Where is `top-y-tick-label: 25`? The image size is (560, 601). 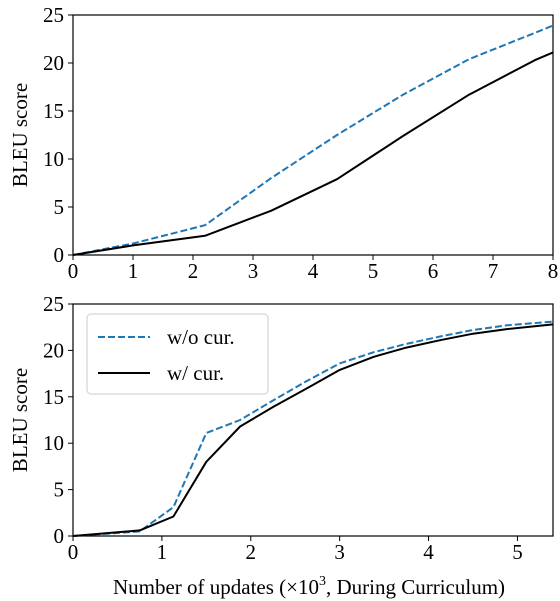
top-y-tick-label: 25 is located at coordinates (53, 15).